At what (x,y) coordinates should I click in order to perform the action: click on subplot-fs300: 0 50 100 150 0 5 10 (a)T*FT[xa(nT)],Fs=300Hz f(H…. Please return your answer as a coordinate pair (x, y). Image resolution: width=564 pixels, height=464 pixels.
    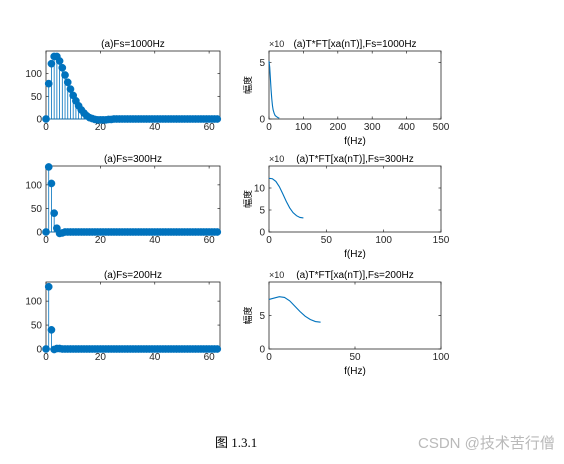
    Looking at the image, I should click on (346, 207).